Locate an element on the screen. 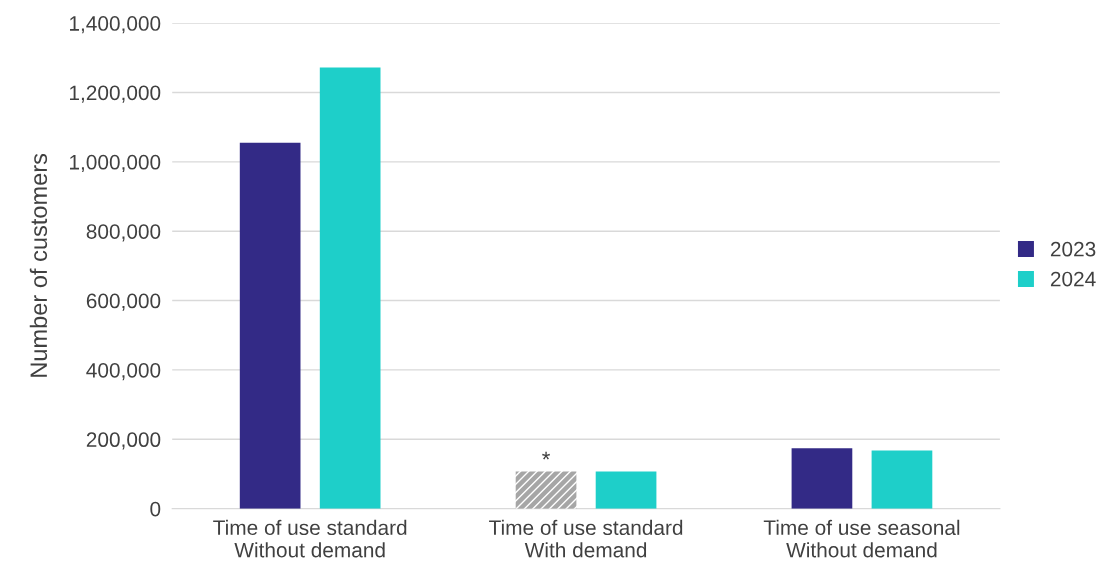 The width and height of the screenshot is (1111, 578). y-tick-label: 400,000 is located at coordinates (123, 371).